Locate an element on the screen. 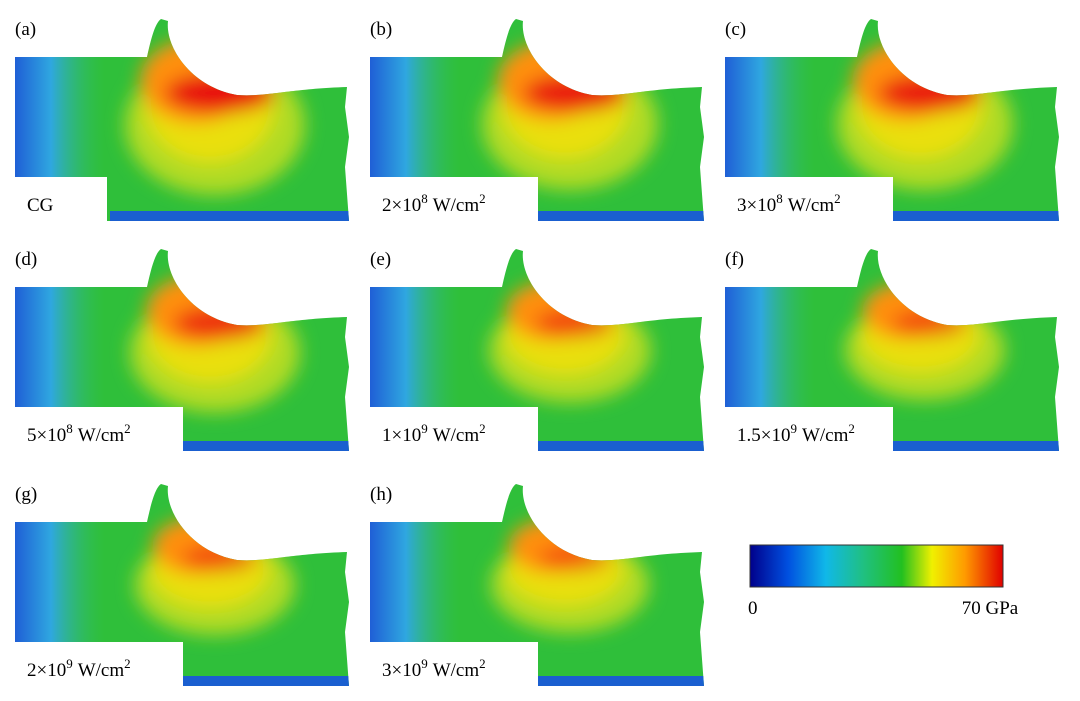  panel: (b) 2×108 W/cm2 is located at coordinates (537, 123).